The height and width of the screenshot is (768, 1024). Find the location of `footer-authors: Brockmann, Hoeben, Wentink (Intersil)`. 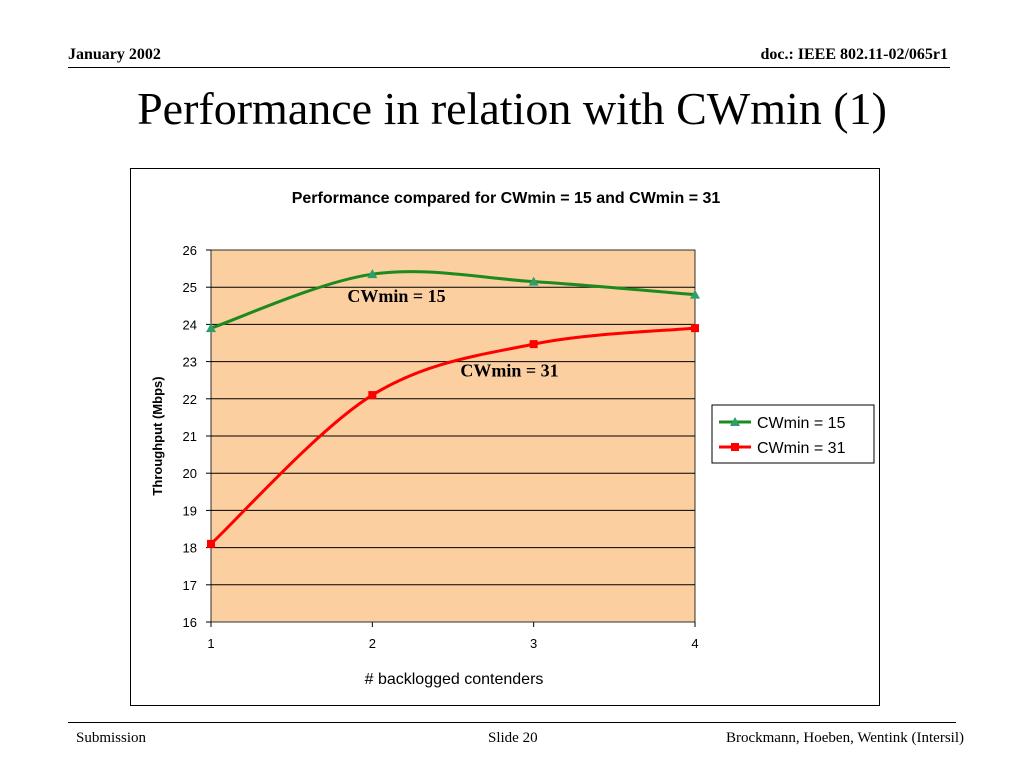

footer-authors: Brockmann, Hoeben, Wentink (Intersil) is located at coordinates (844, 738).